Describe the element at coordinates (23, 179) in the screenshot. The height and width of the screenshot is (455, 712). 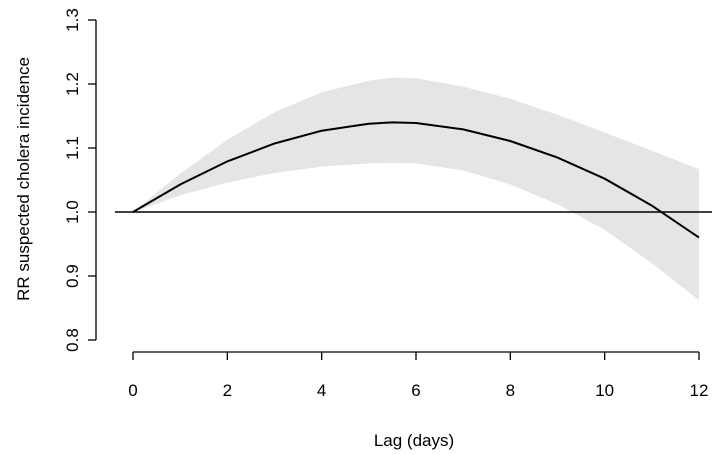
I see `y-axis-label: RR suspected cholera incidence` at that location.